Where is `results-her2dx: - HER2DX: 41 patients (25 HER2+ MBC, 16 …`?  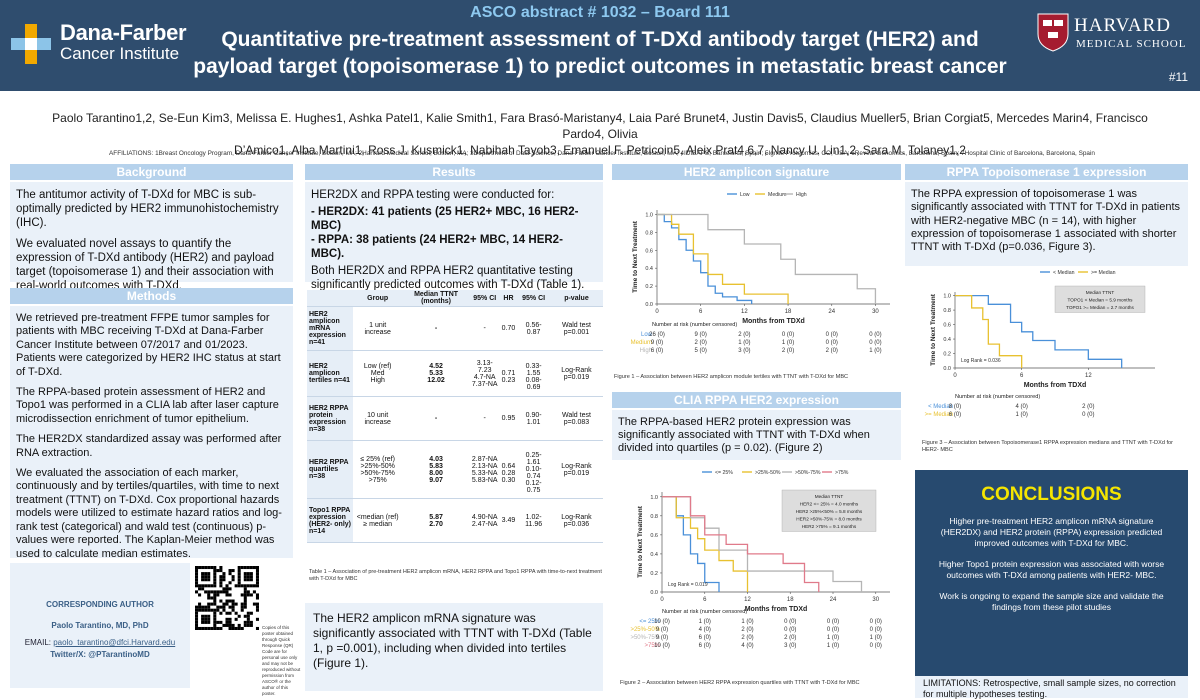 results-her2dx: - HER2DX: 41 patients (25 HER2+ MBC, 16 … is located at coordinates (445, 219).